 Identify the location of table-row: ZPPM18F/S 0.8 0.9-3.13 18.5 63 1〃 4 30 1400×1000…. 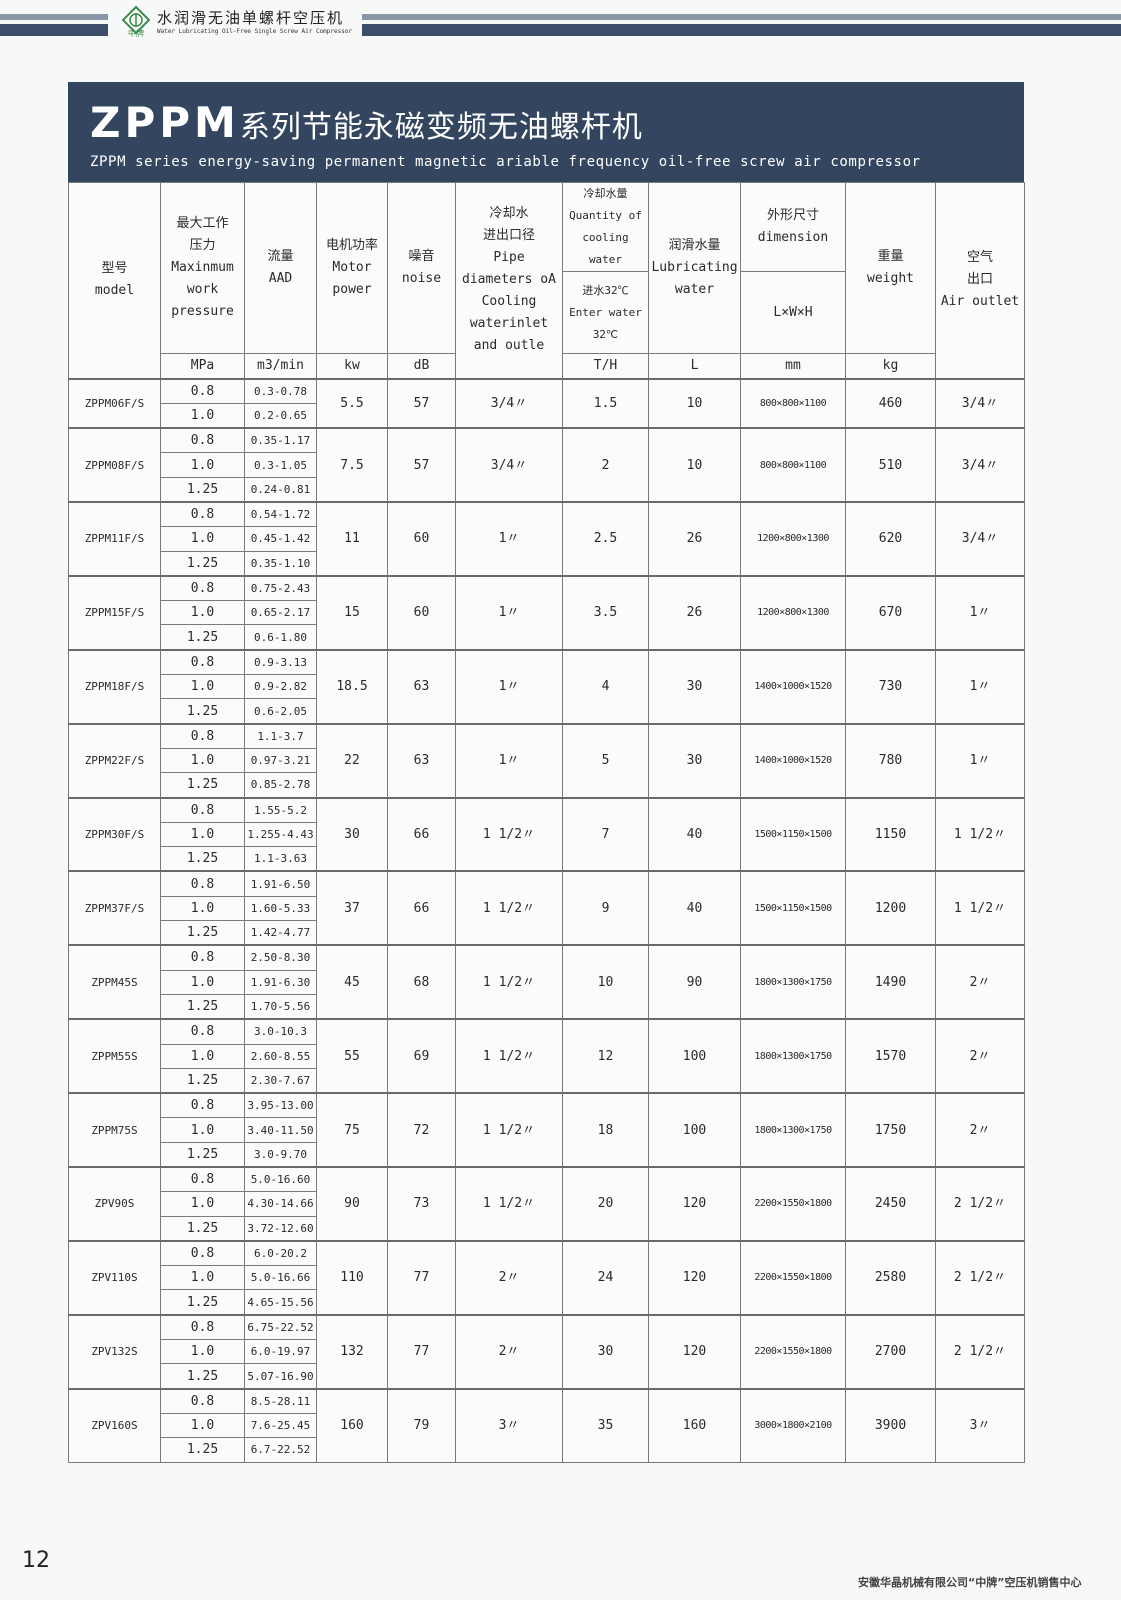
(546, 686).